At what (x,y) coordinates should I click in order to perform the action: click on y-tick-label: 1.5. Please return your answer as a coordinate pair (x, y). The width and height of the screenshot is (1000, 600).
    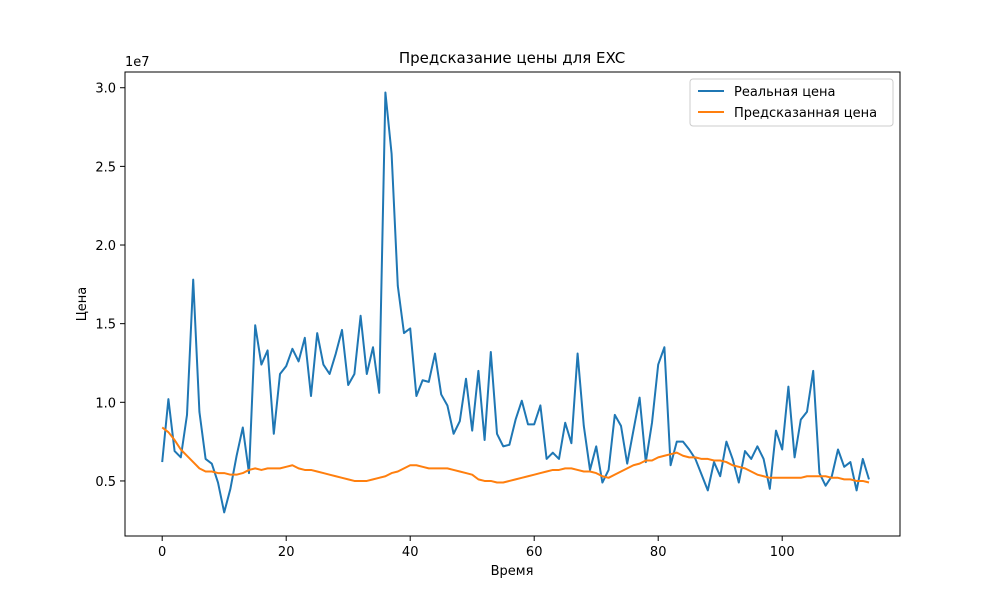
    Looking at the image, I should click on (105, 325).